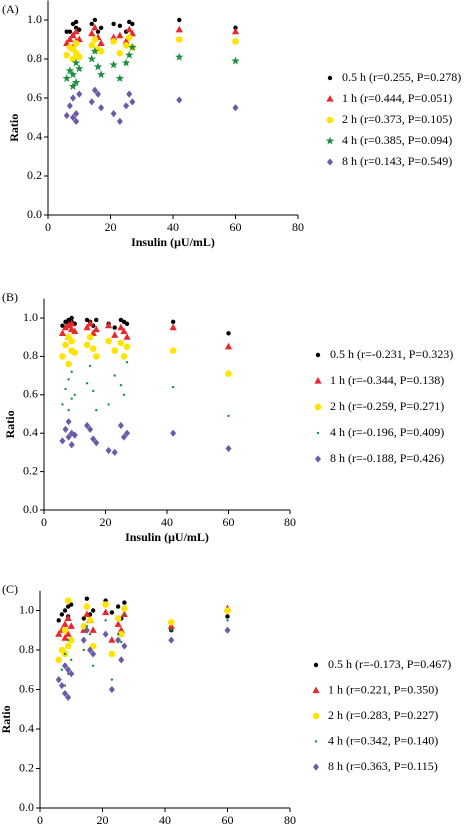 The width and height of the screenshot is (474, 829). I want to click on y-axis-label: Ratio, so click(10, 424).